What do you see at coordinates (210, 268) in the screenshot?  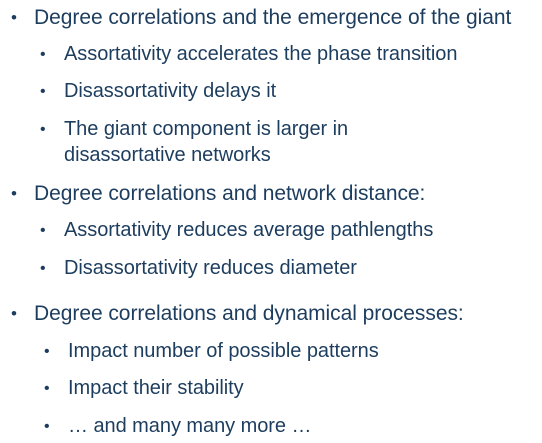 I see `bullet-text: Disassortativity reduces diameter` at bounding box center [210, 268].